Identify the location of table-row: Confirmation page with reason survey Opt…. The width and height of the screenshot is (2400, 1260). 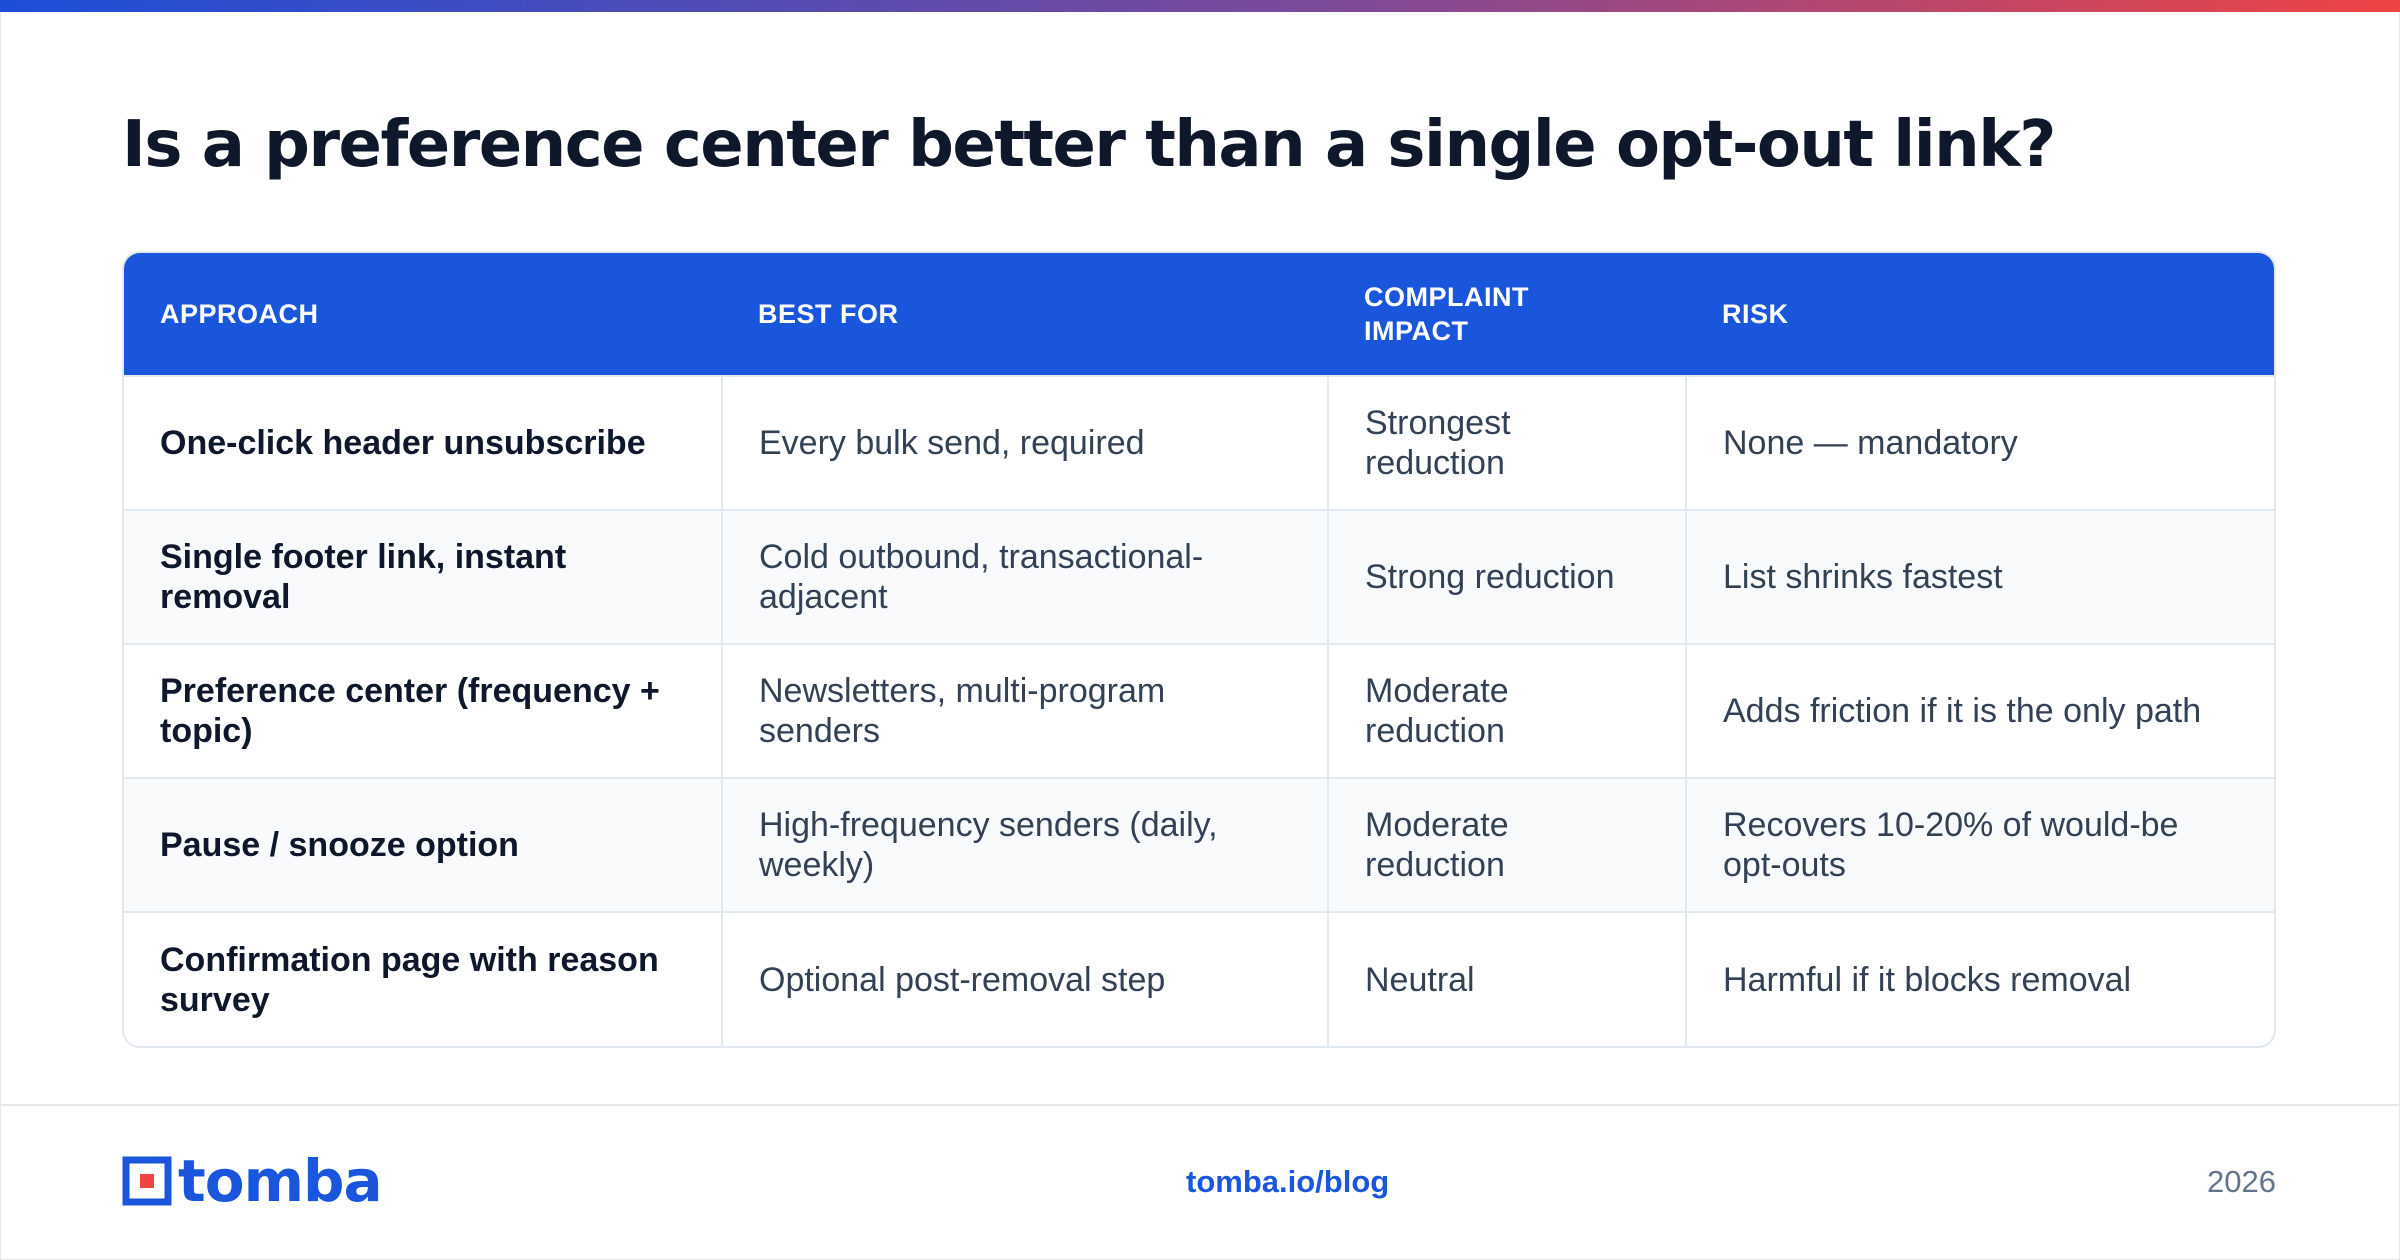
(1199, 978).